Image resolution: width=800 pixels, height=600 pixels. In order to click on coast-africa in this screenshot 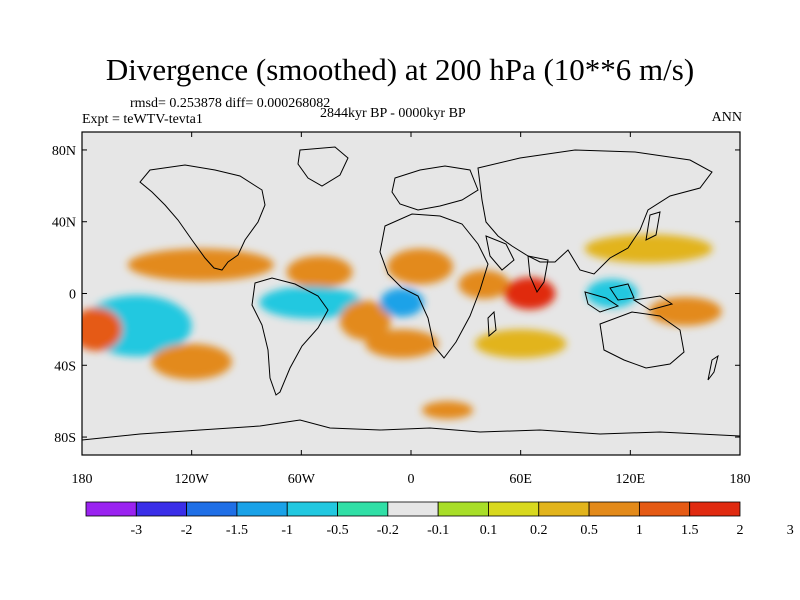, I will do `click(434, 286)`.